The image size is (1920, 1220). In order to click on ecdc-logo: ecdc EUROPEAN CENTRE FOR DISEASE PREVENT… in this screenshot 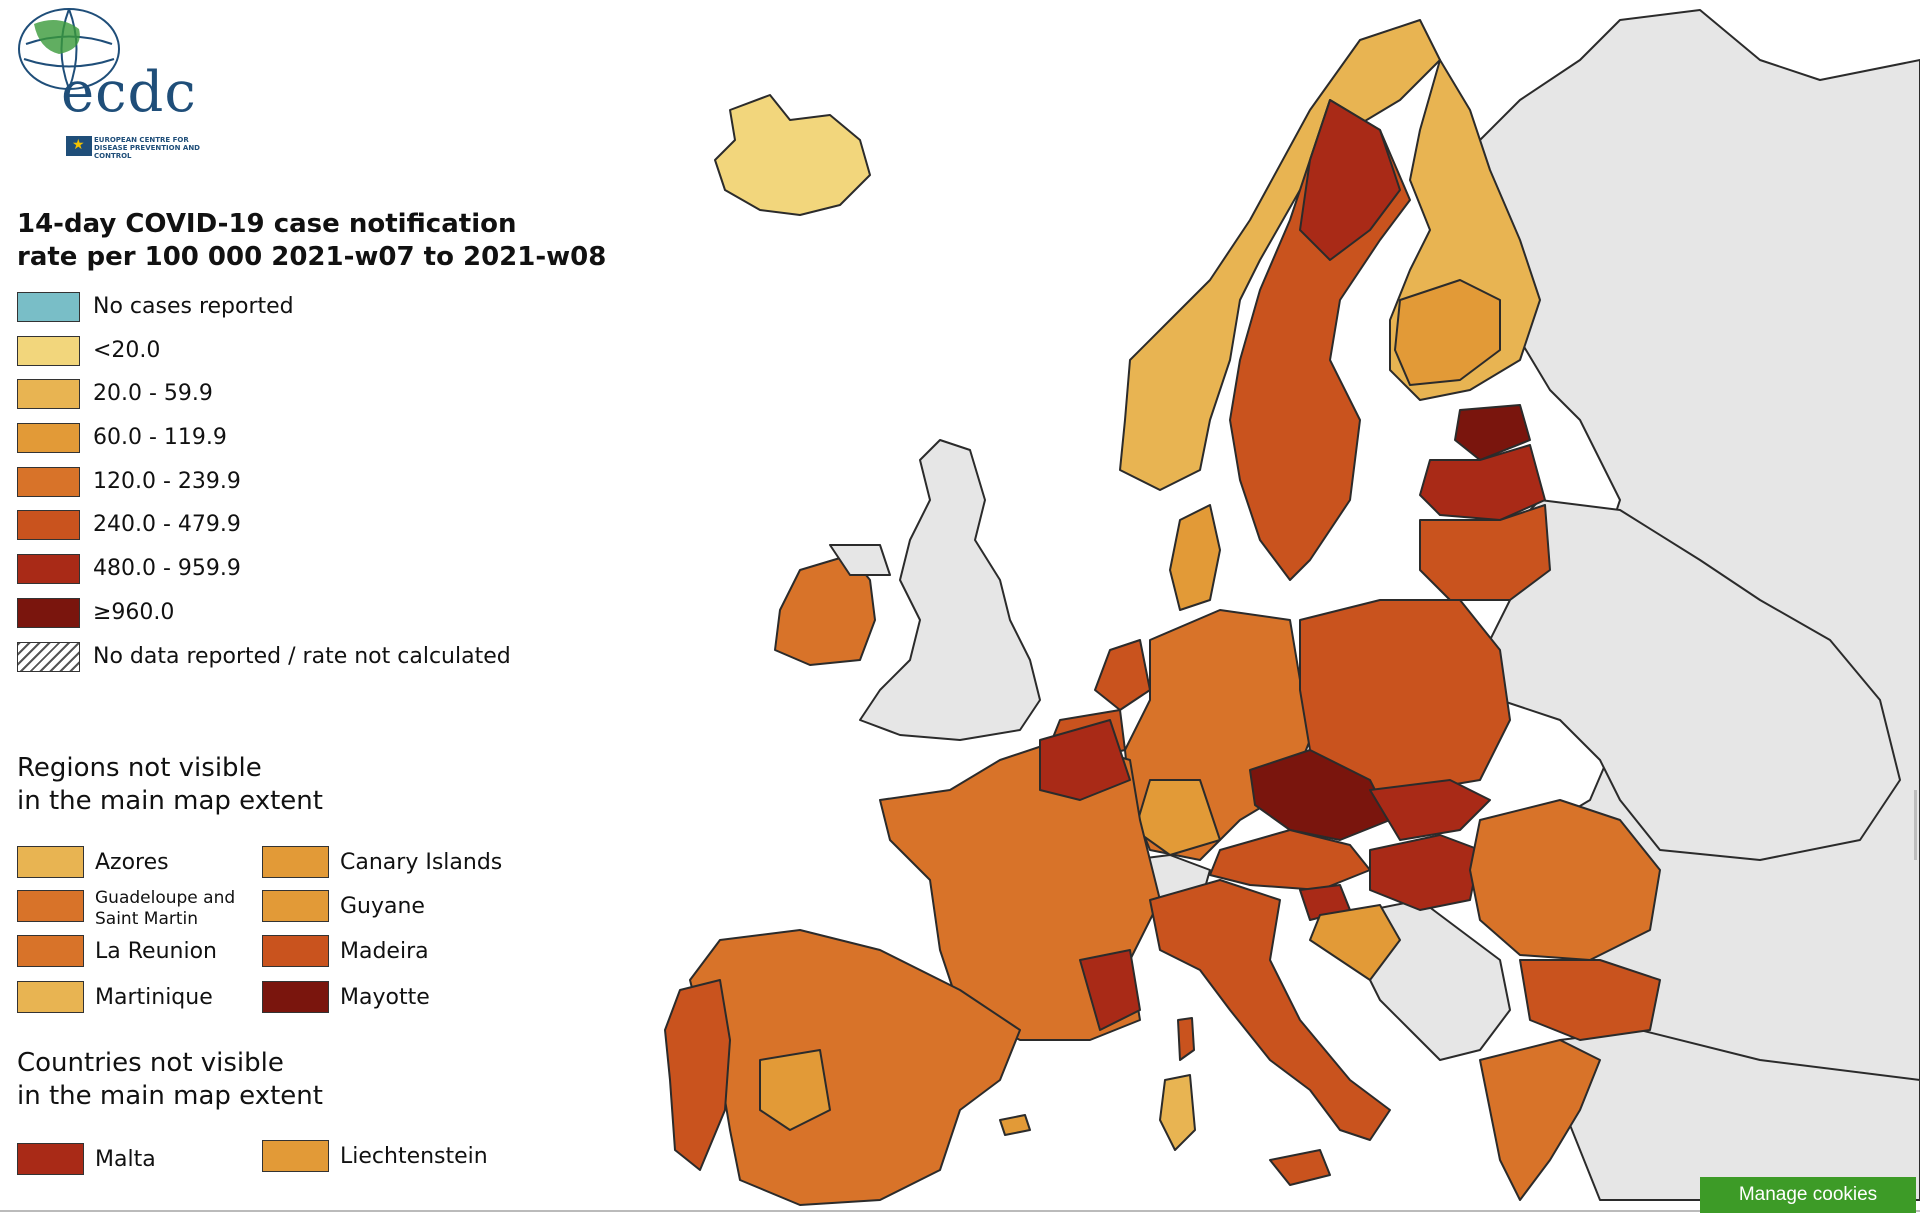, I will do `click(109, 82)`.